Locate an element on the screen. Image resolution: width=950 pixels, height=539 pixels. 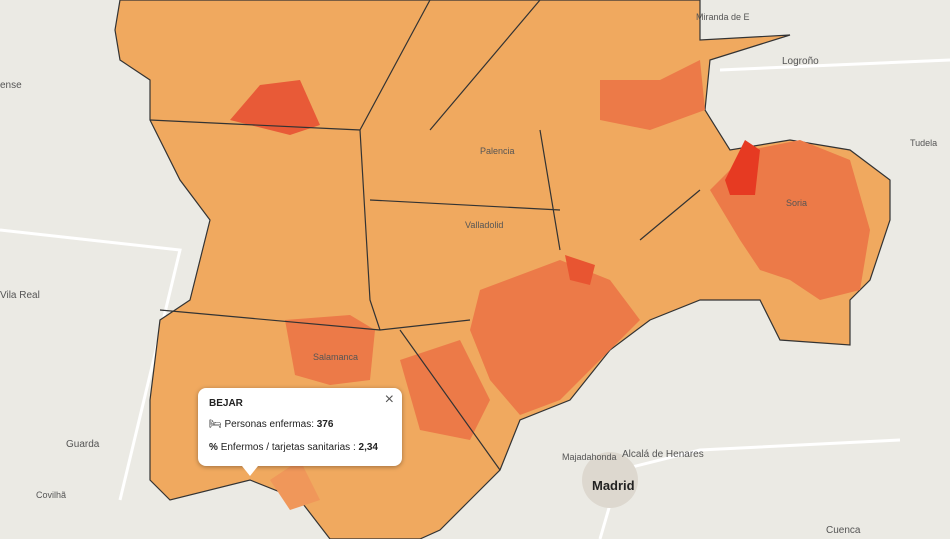
place-label: Tudela is located at coordinates (923, 143).